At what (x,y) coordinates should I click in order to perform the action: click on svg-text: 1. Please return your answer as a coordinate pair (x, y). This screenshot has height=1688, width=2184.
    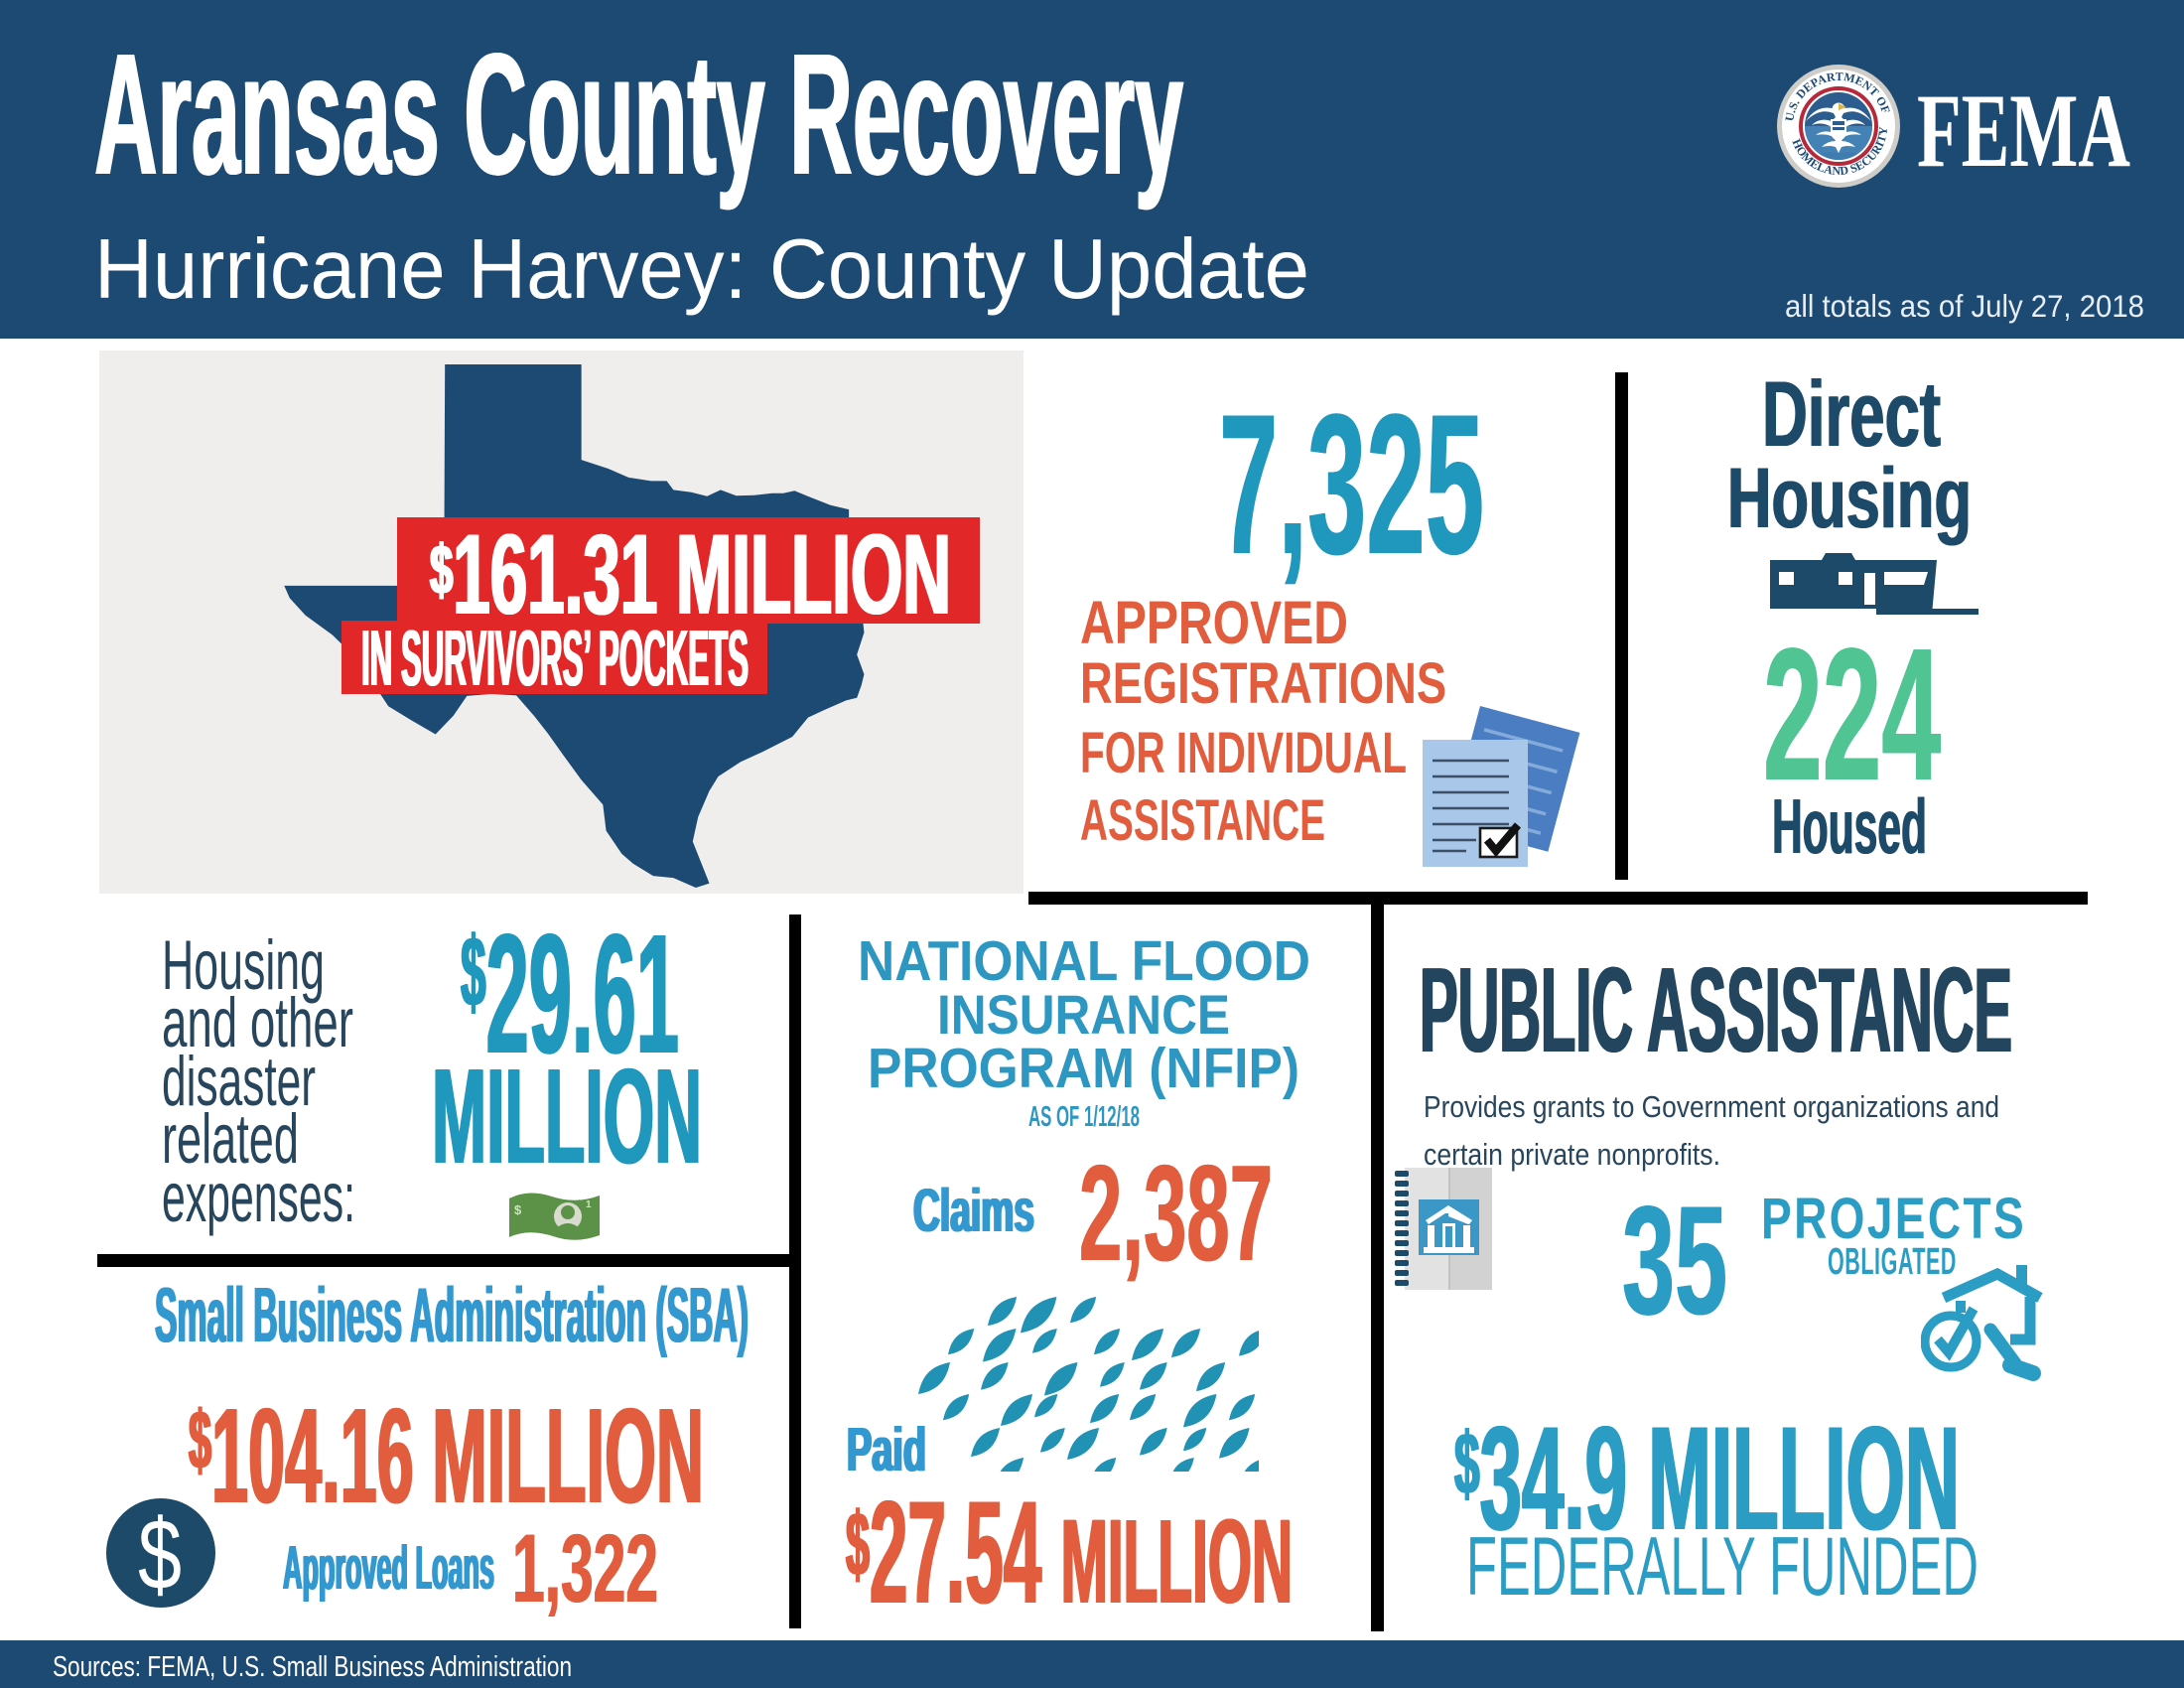
    Looking at the image, I should click on (589, 1204).